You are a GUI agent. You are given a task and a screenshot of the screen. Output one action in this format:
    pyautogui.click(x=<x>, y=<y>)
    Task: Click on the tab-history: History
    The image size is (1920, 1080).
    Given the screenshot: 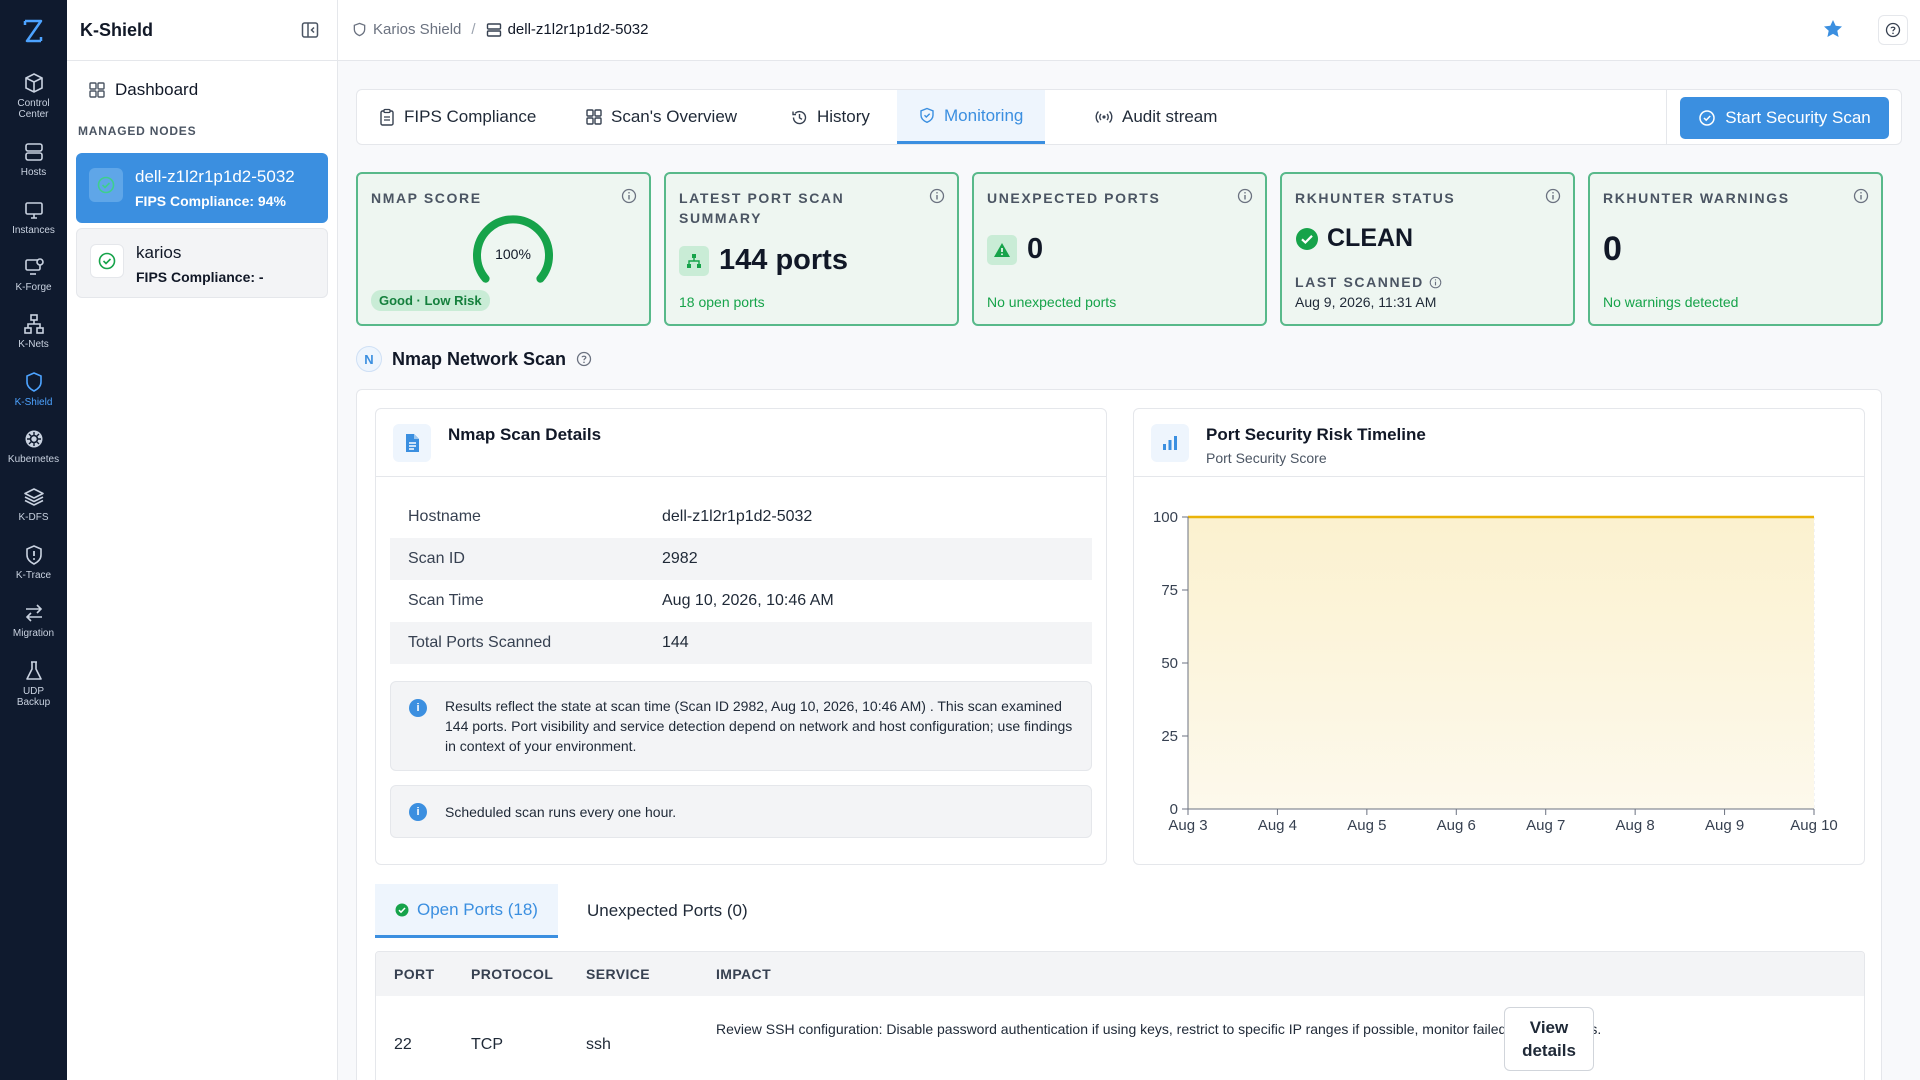 What is the action you would take?
    pyautogui.click(x=830, y=117)
    